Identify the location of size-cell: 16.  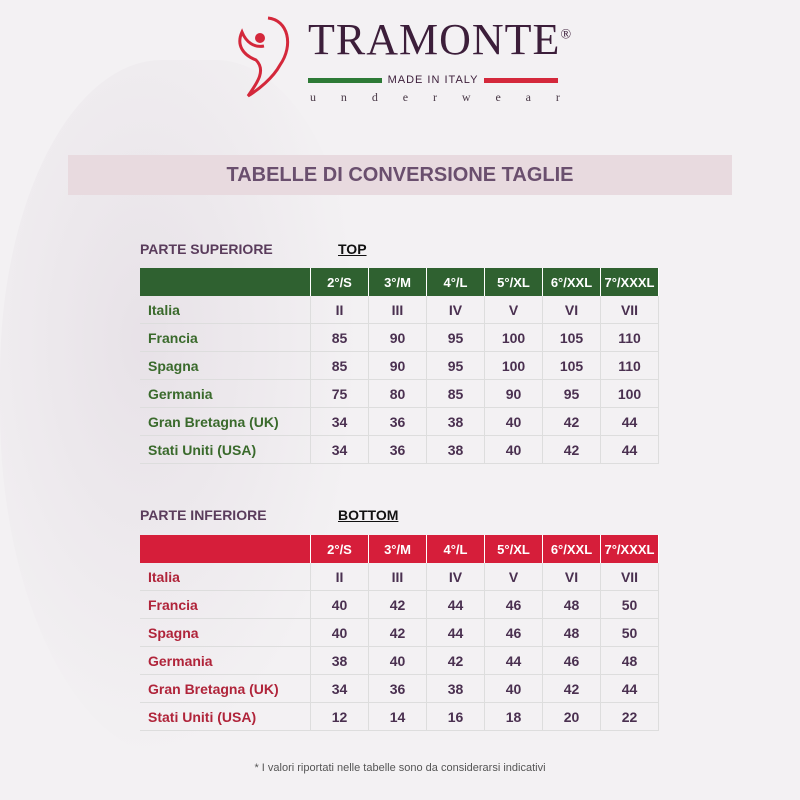
(455, 716).